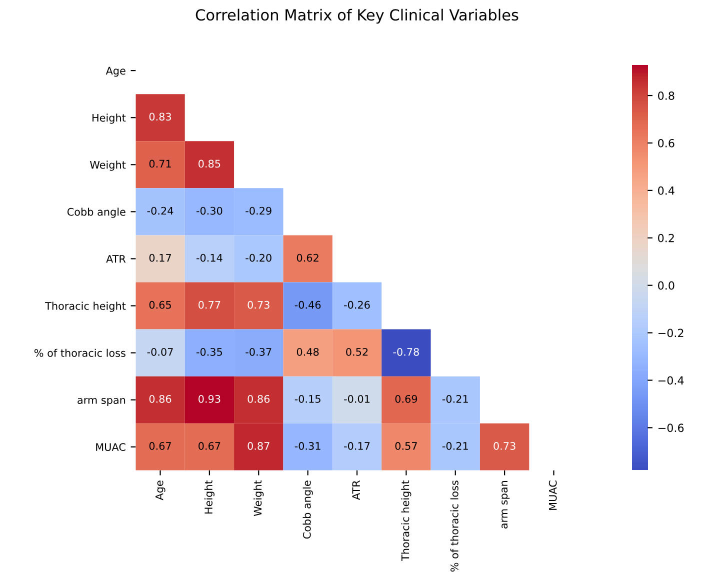  Describe the element at coordinates (357, 304) in the screenshot. I see `data-label: -0.26` at that location.